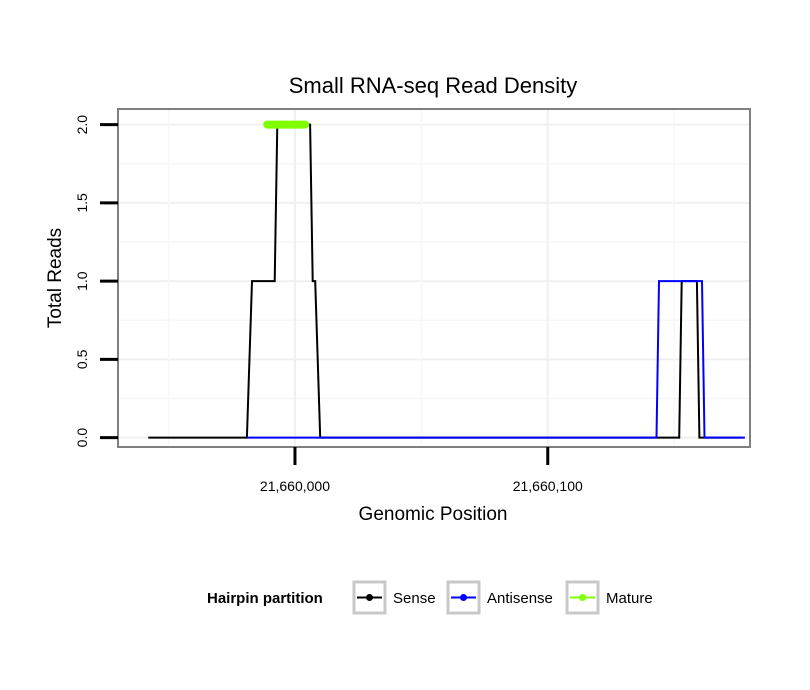  What do you see at coordinates (96, 281) in the screenshot?
I see `y-axis: 0.0 0.5 1.0 1.5 2.0` at bounding box center [96, 281].